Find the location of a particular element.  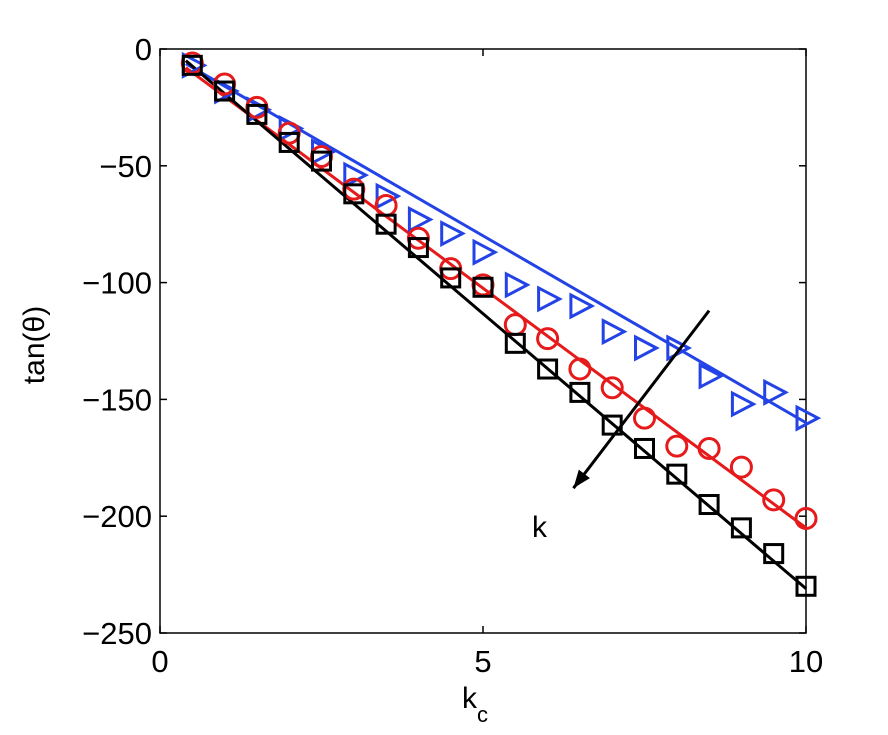

annotation-arrow-line is located at coordinates (641, 399).